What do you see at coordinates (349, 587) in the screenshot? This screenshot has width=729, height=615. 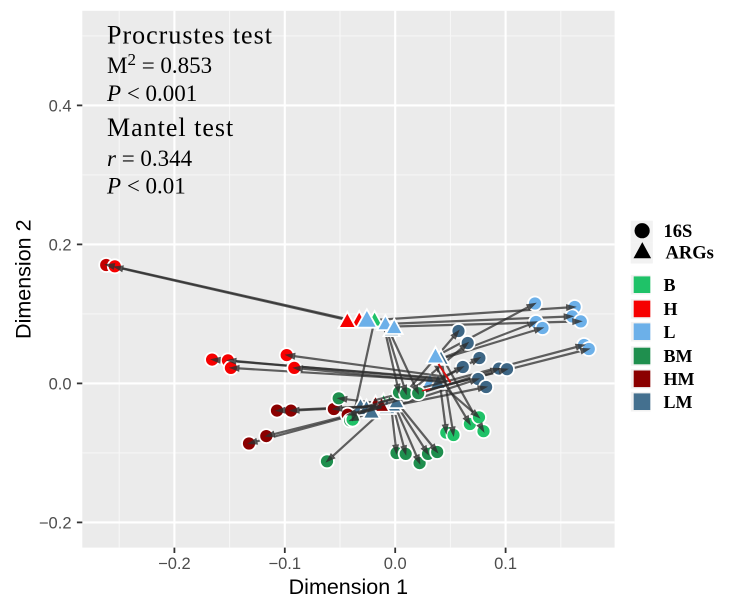 I see `svg-text: Dimension 1` at bounding box center [349, 587].